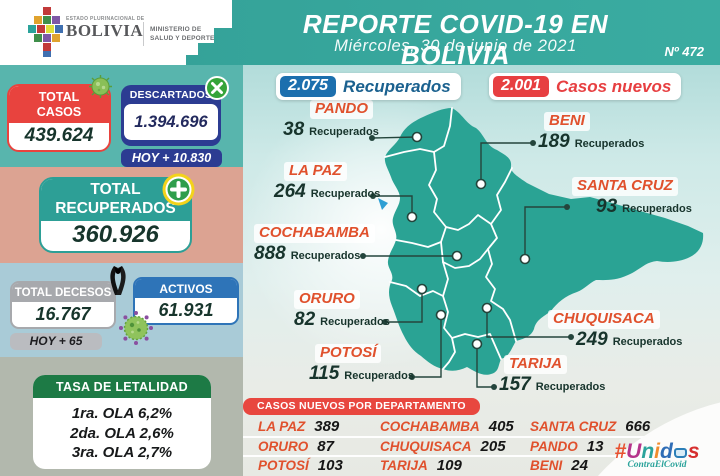  I want to click on active-cases-card: ACTIVOS 61.931, so click(186, 301).